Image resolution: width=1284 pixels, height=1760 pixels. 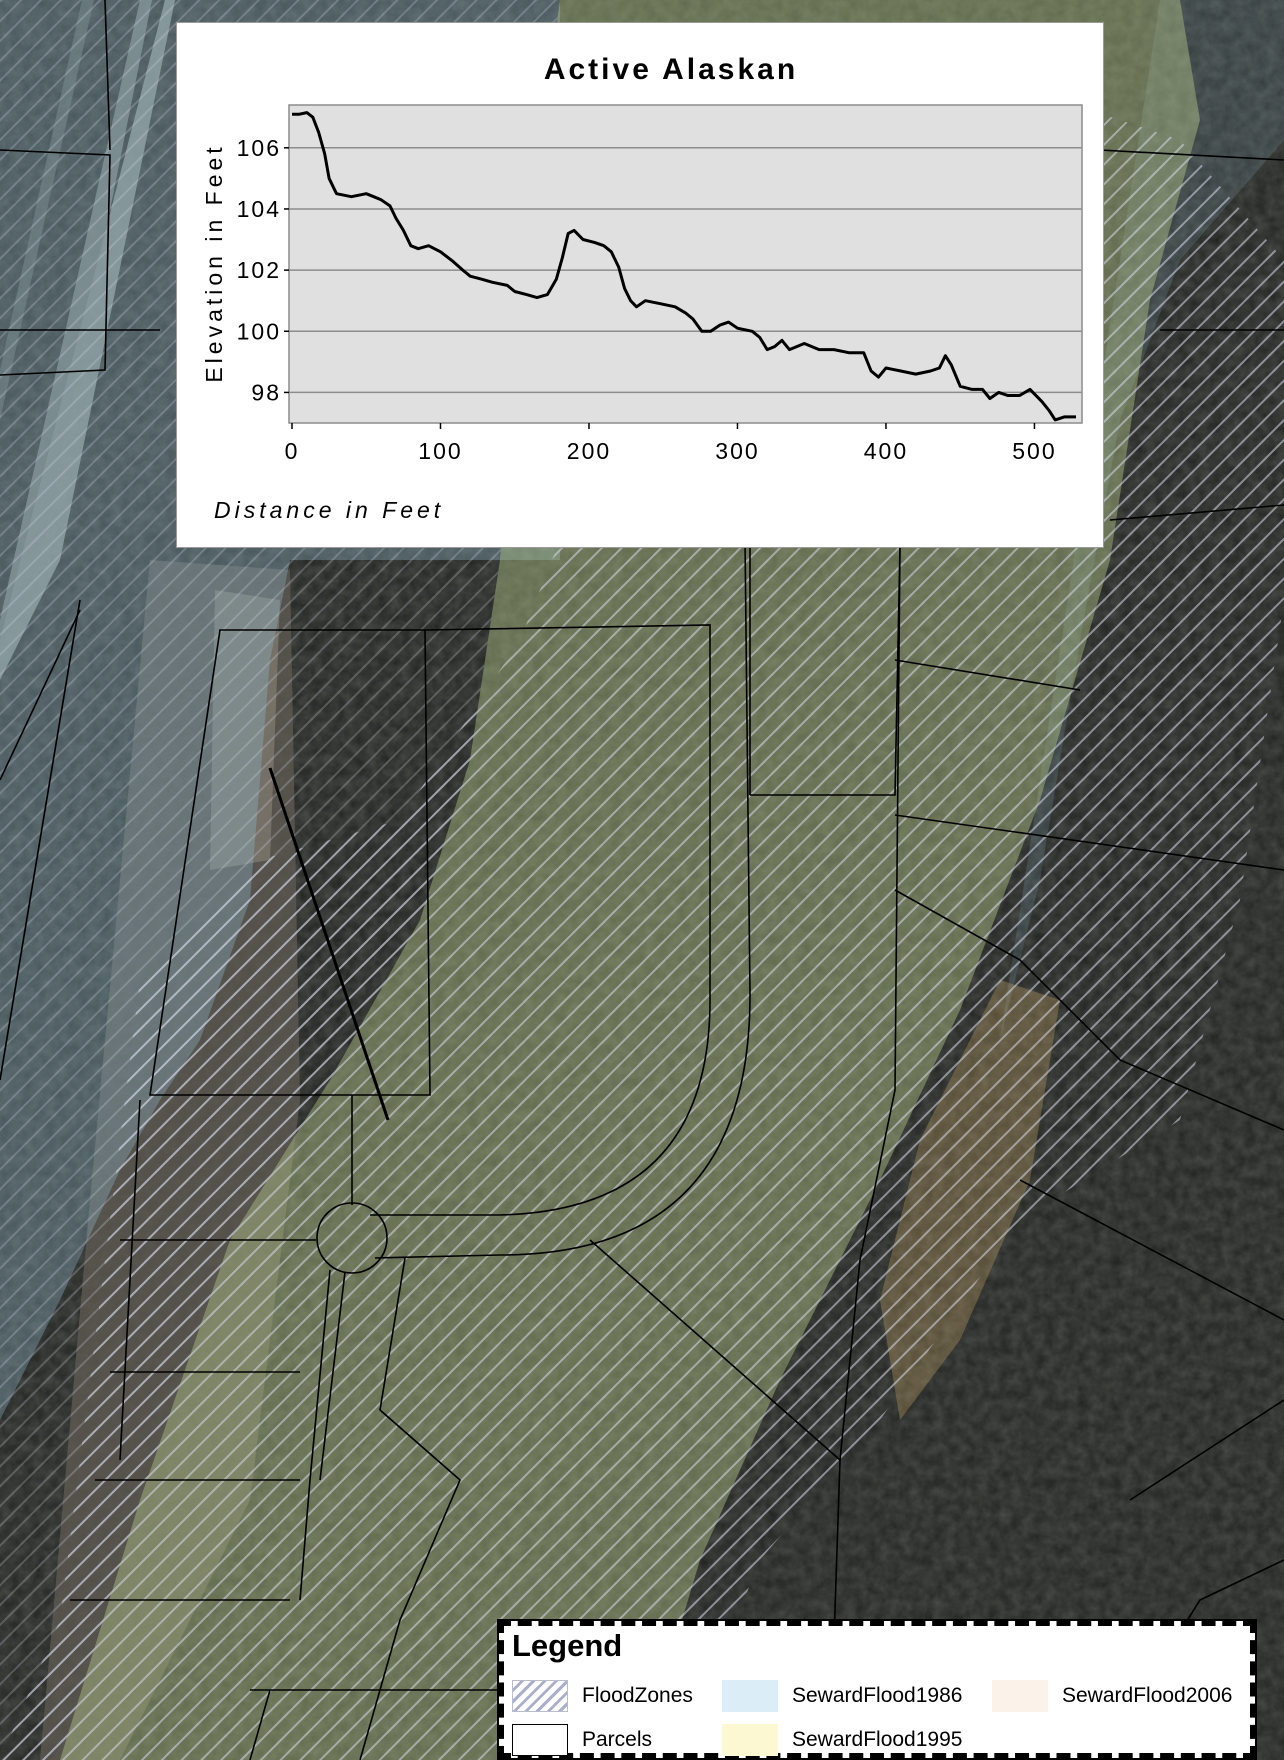 I want to click on x-tick-label: 200, so click(x=589, y=451).